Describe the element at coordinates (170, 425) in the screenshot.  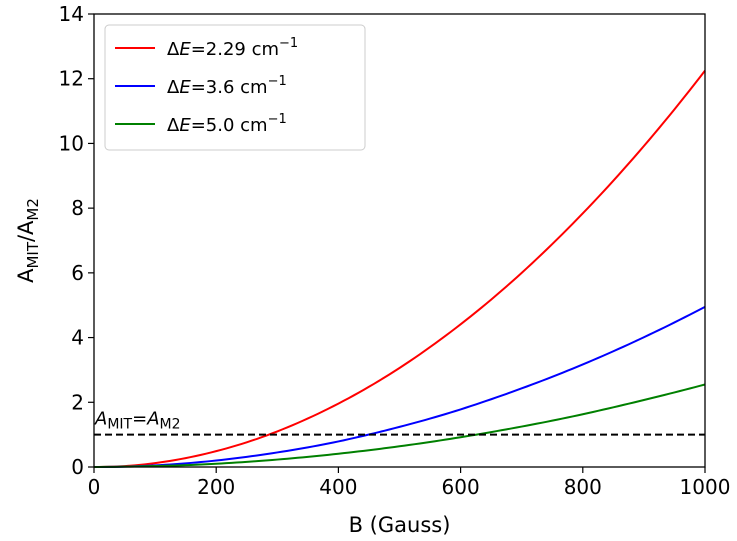
I see `ref-label-sub-m2: M2` at that location.